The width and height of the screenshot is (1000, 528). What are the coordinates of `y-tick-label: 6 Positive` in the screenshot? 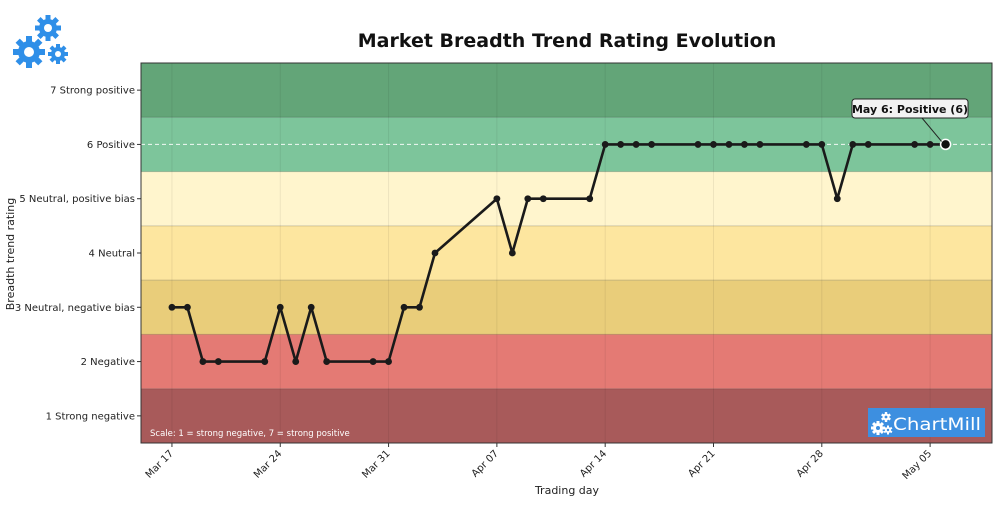 It's located at (111, 145).